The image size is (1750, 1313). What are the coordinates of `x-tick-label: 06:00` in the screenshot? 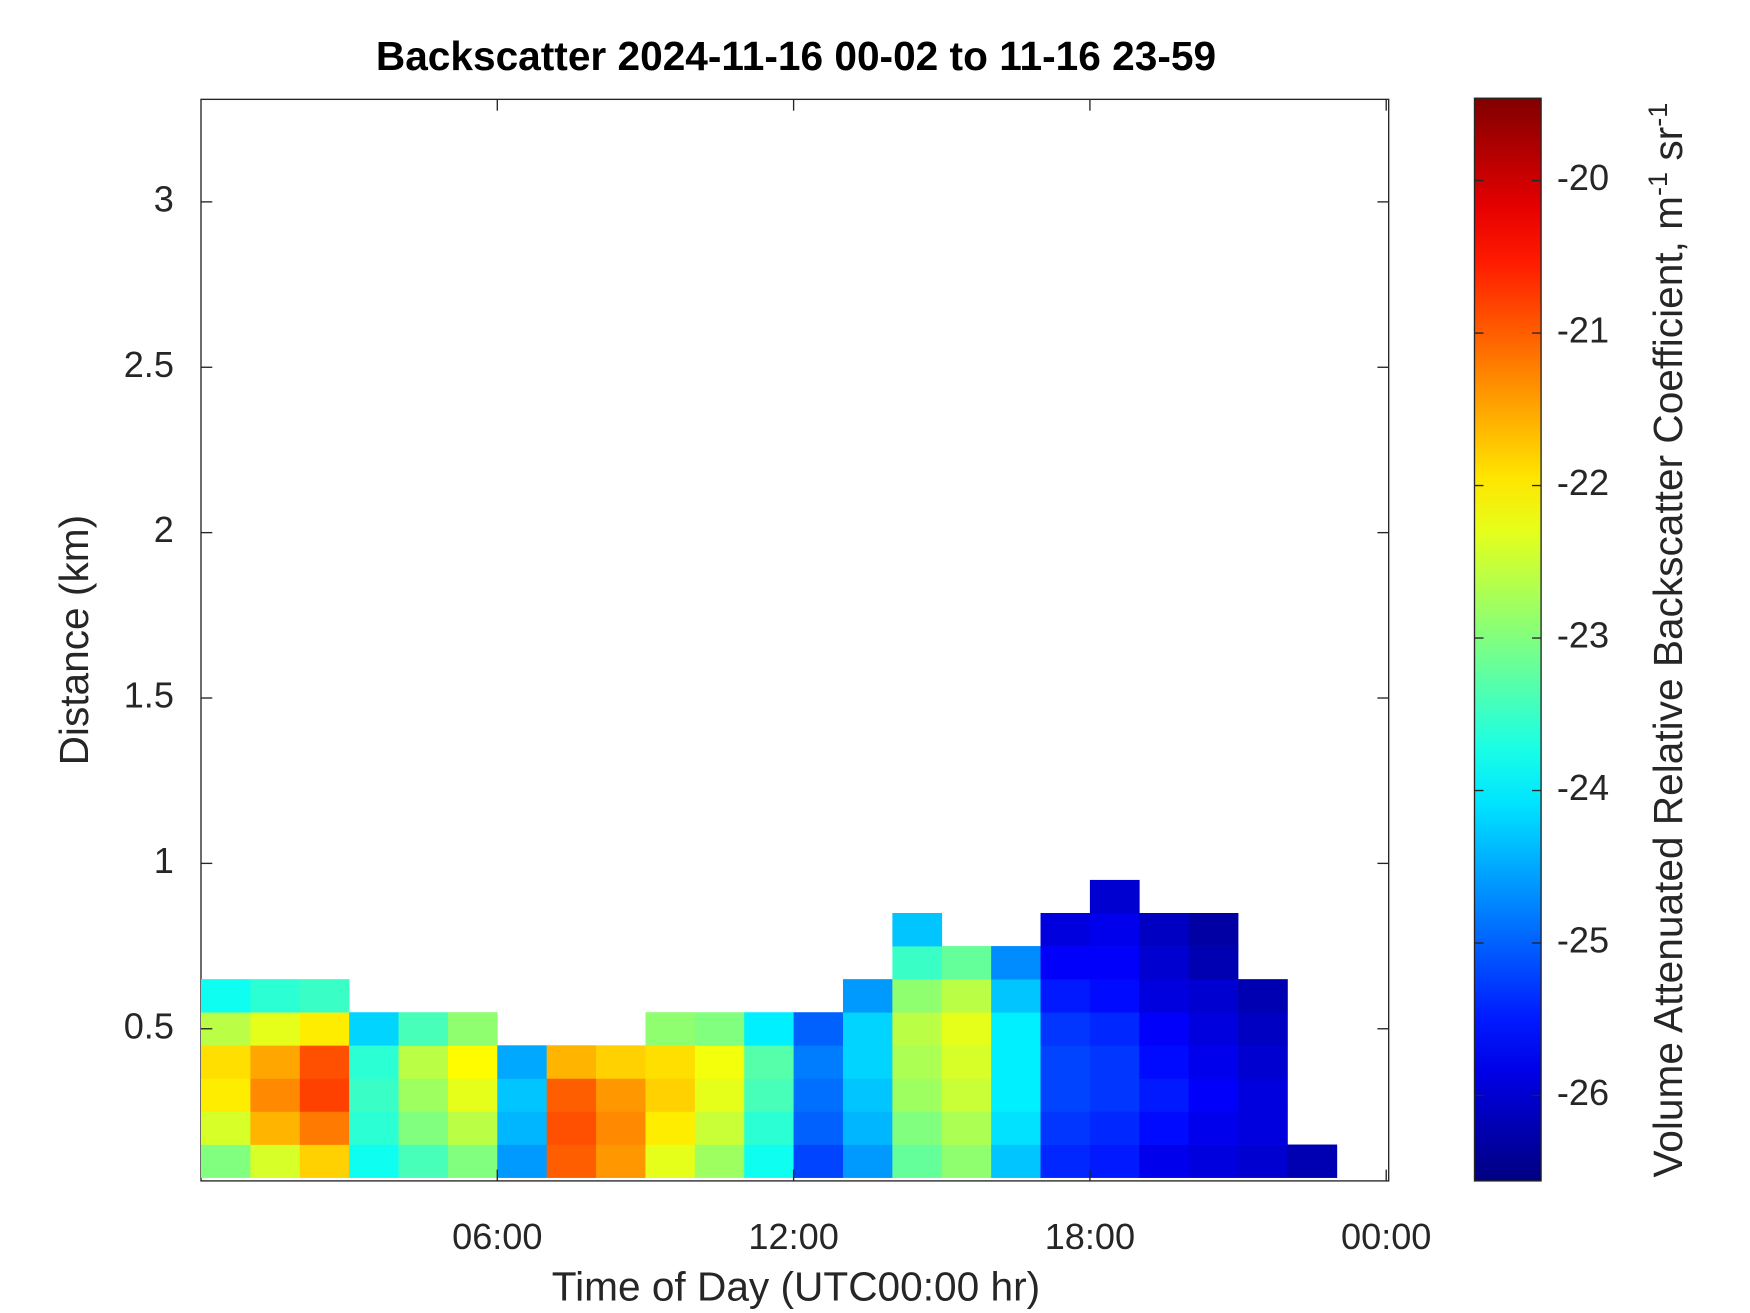 It's located at (497, 1236).